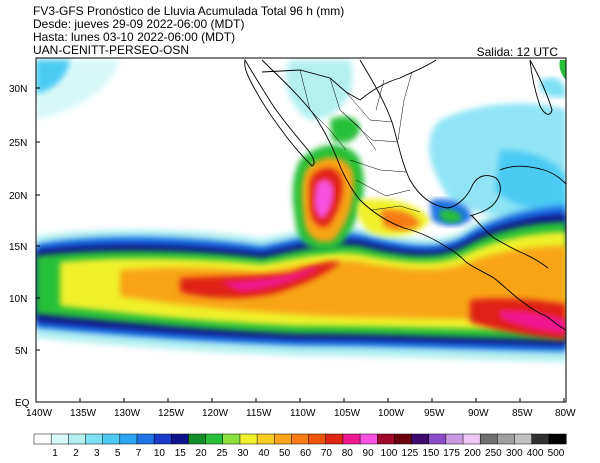 This screenshot has width=600, height=463. What do you see at coordinates (21, 351) in the screenshot?
I see `lat-label-5n: 5N` at bounding box center [21, 351].